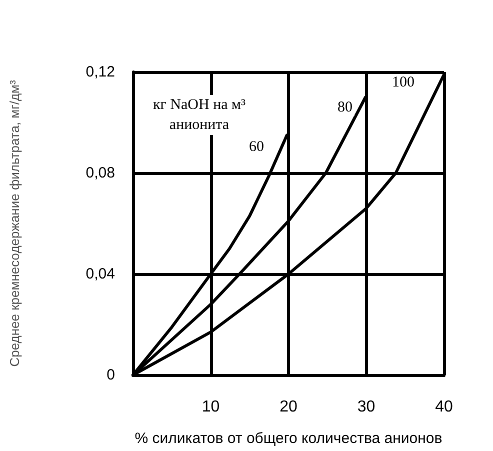  Describe the element at coordinates (14, 223) in the screenshot. I see `y-axis-title: Среднее кремнесодержание фильтрата, мг/дм³` at that location.